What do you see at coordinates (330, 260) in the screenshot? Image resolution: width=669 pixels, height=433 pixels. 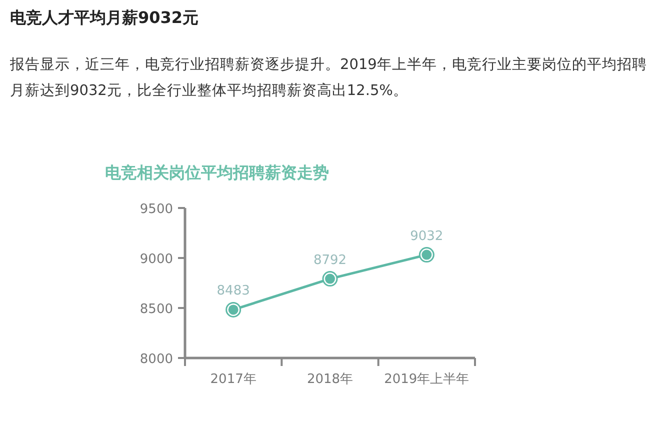 I see `data-label: 8792` at bounding box center [330, 260].